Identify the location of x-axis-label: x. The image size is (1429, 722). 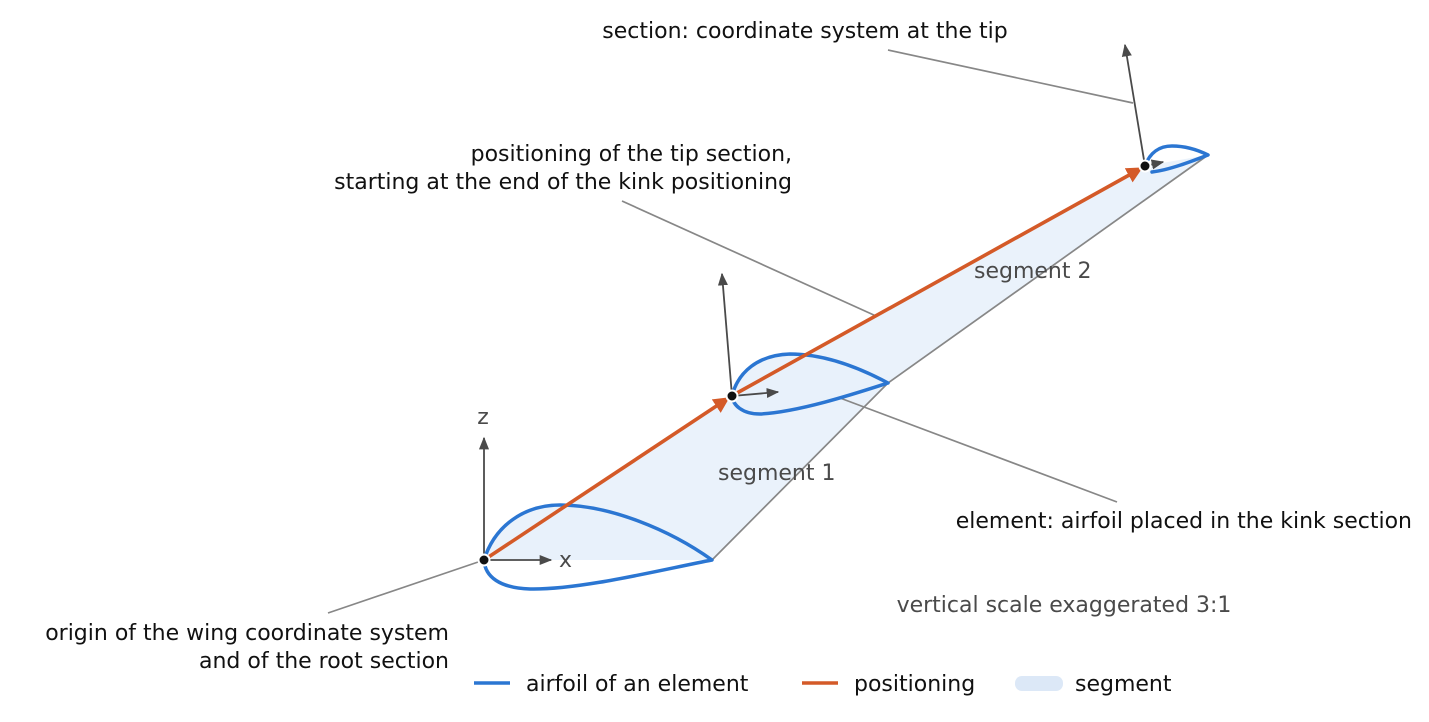
(565, 560).